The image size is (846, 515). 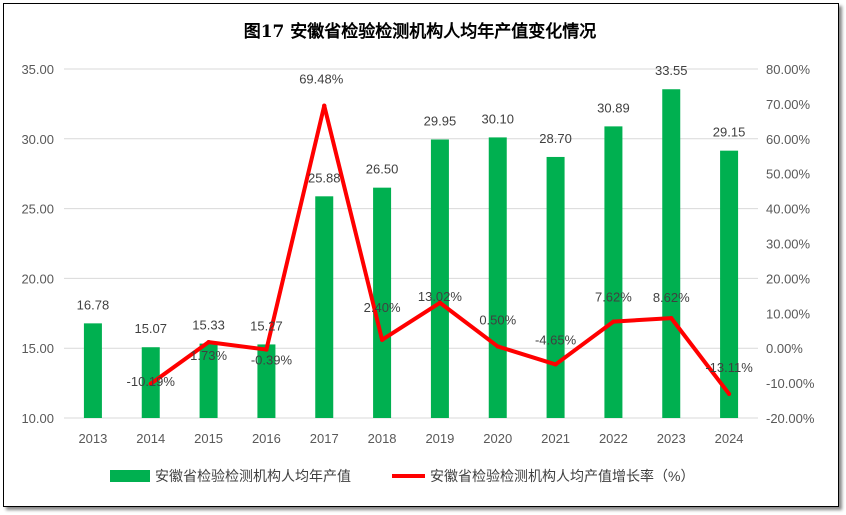 I want to click on bar-value-label: 28.70, so click(x=555, y=138).